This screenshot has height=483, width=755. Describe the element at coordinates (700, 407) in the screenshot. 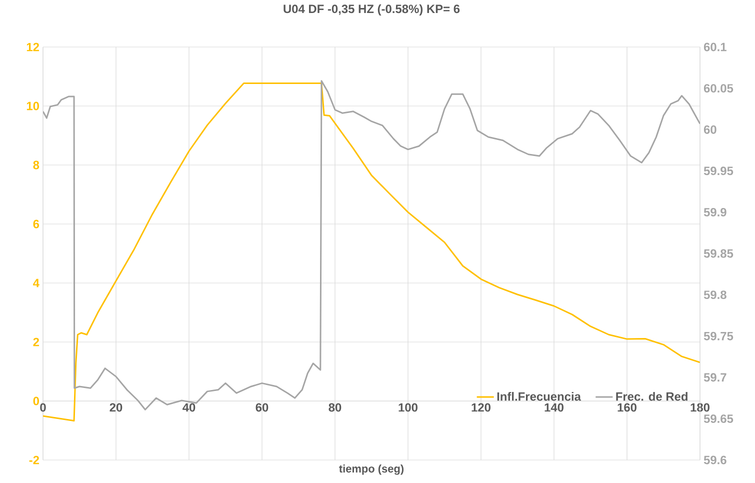

I see `x-tick-label: 180` at that location.